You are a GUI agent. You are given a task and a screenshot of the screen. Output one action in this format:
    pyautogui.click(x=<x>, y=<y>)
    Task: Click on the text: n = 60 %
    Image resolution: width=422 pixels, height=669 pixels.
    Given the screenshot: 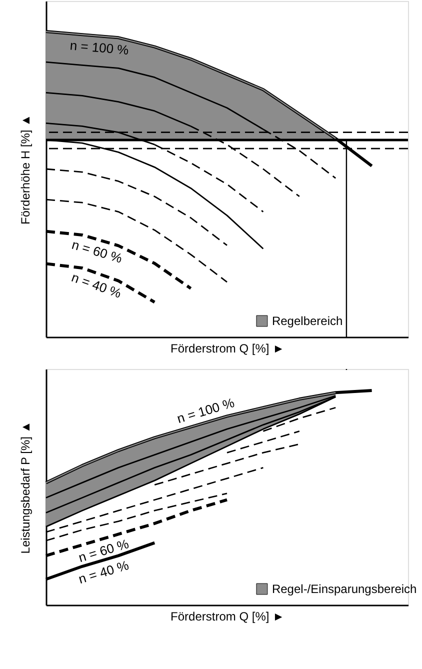 What is the action you would take?
    pyautogui.click(x=97, y=251)
    